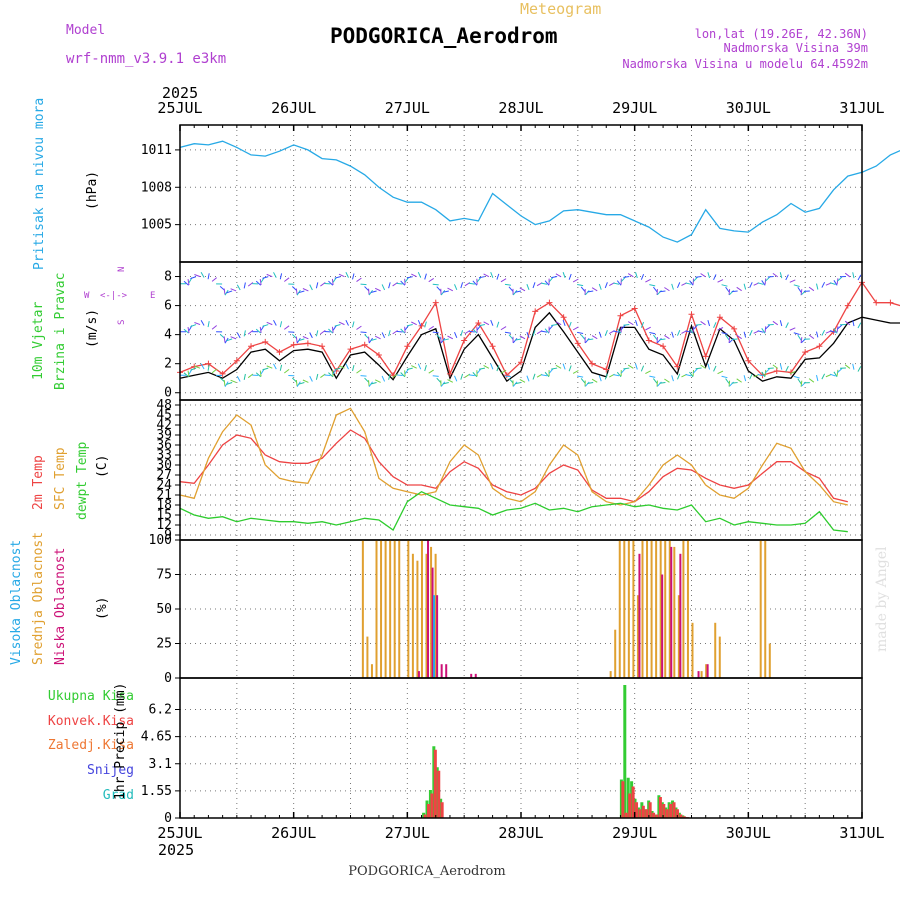  I want to click on y-tick-label: 12, so click(164, 525).